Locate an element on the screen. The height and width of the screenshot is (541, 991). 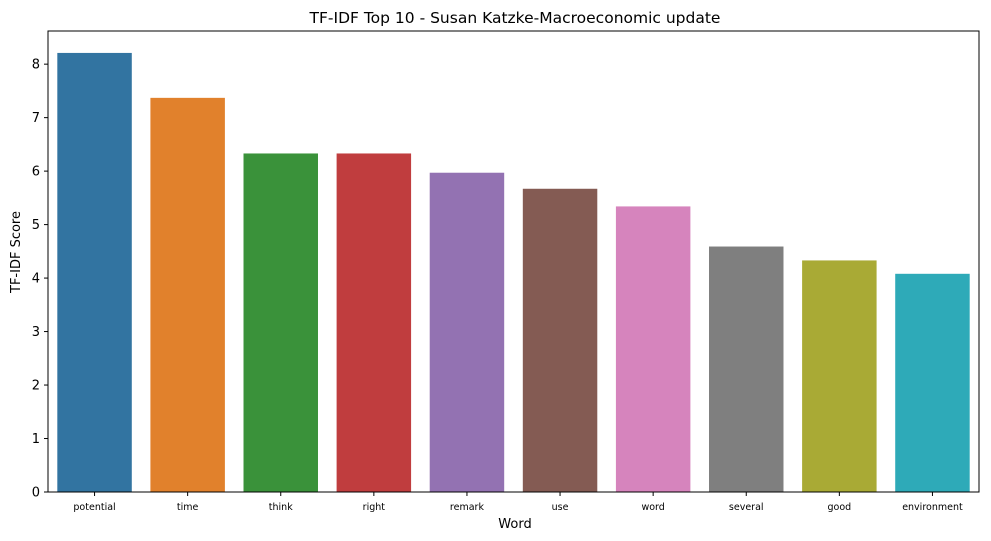
x-tick-label: word is located at coordinates (652, 507).